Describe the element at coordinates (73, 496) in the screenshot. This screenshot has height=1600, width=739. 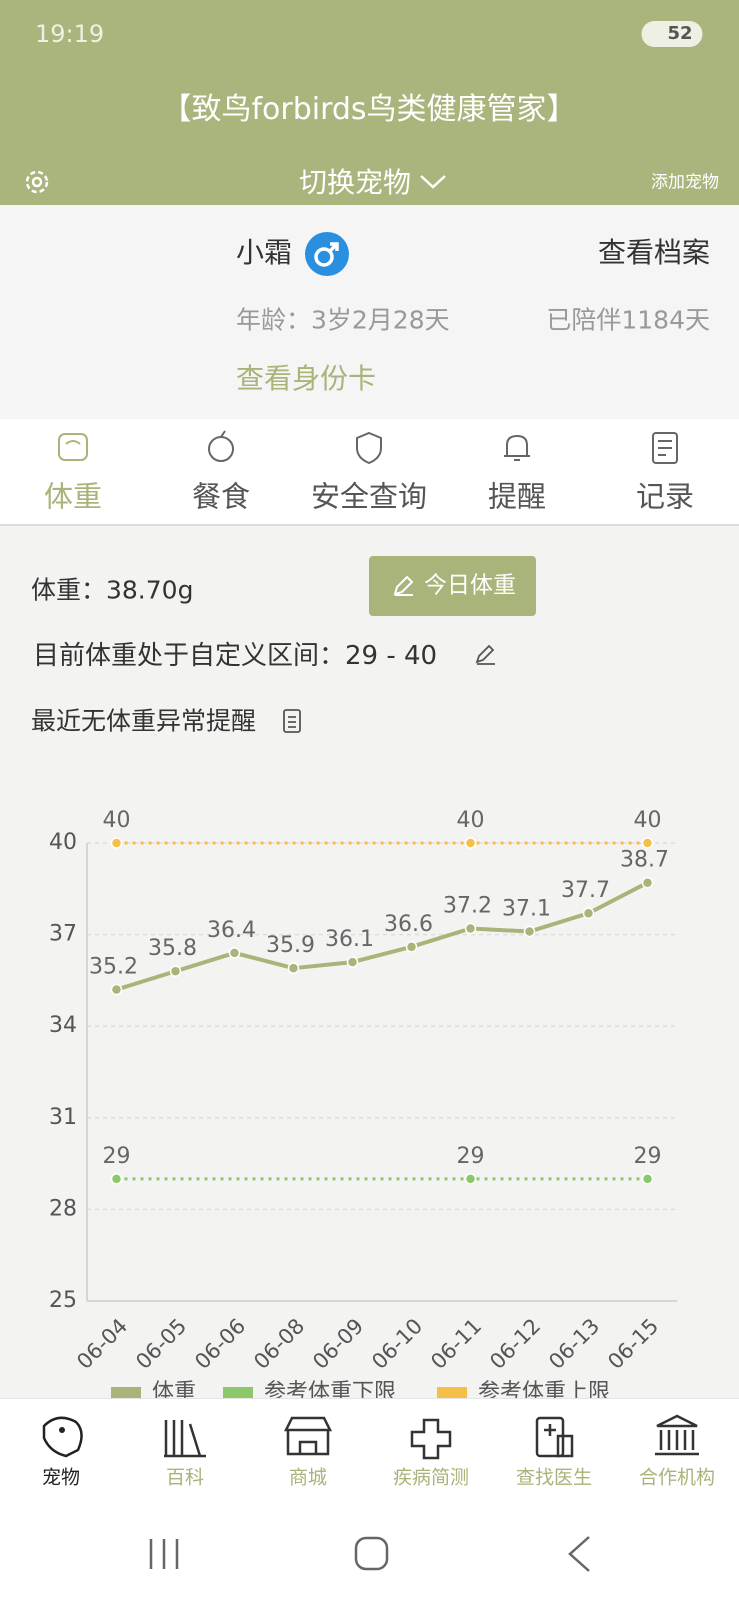
I see `tab-active: 体重` at that location.